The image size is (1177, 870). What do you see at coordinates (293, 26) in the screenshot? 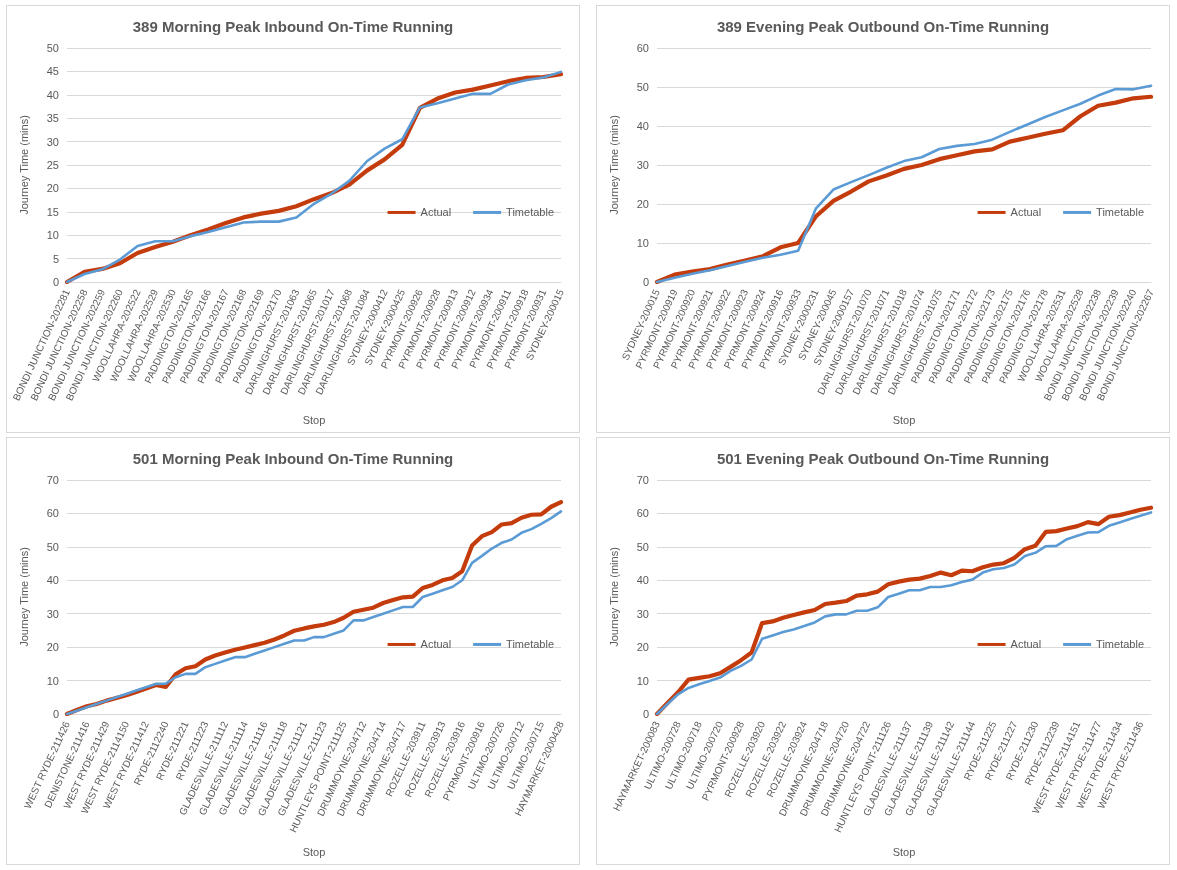
I see `chart-title: 389 Morning Peak Inbound On-Time Running` at bounding box center [293, 26].